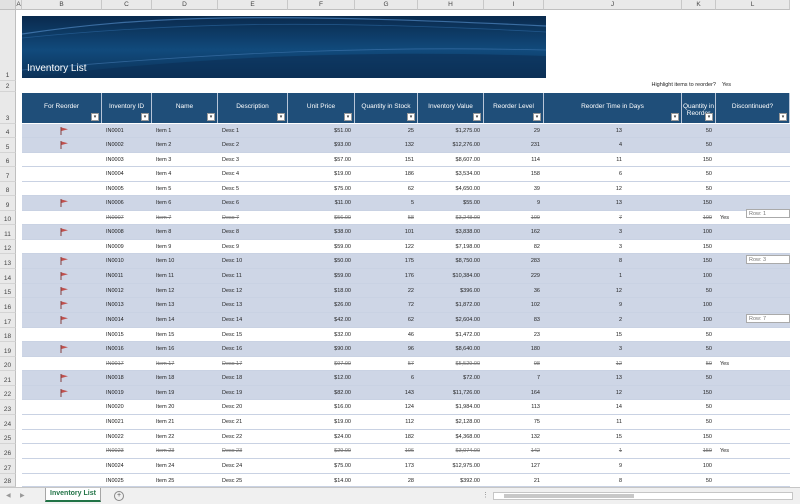 The image size is (800, 504). I want to click on row-header: 1, so click(8, 45).